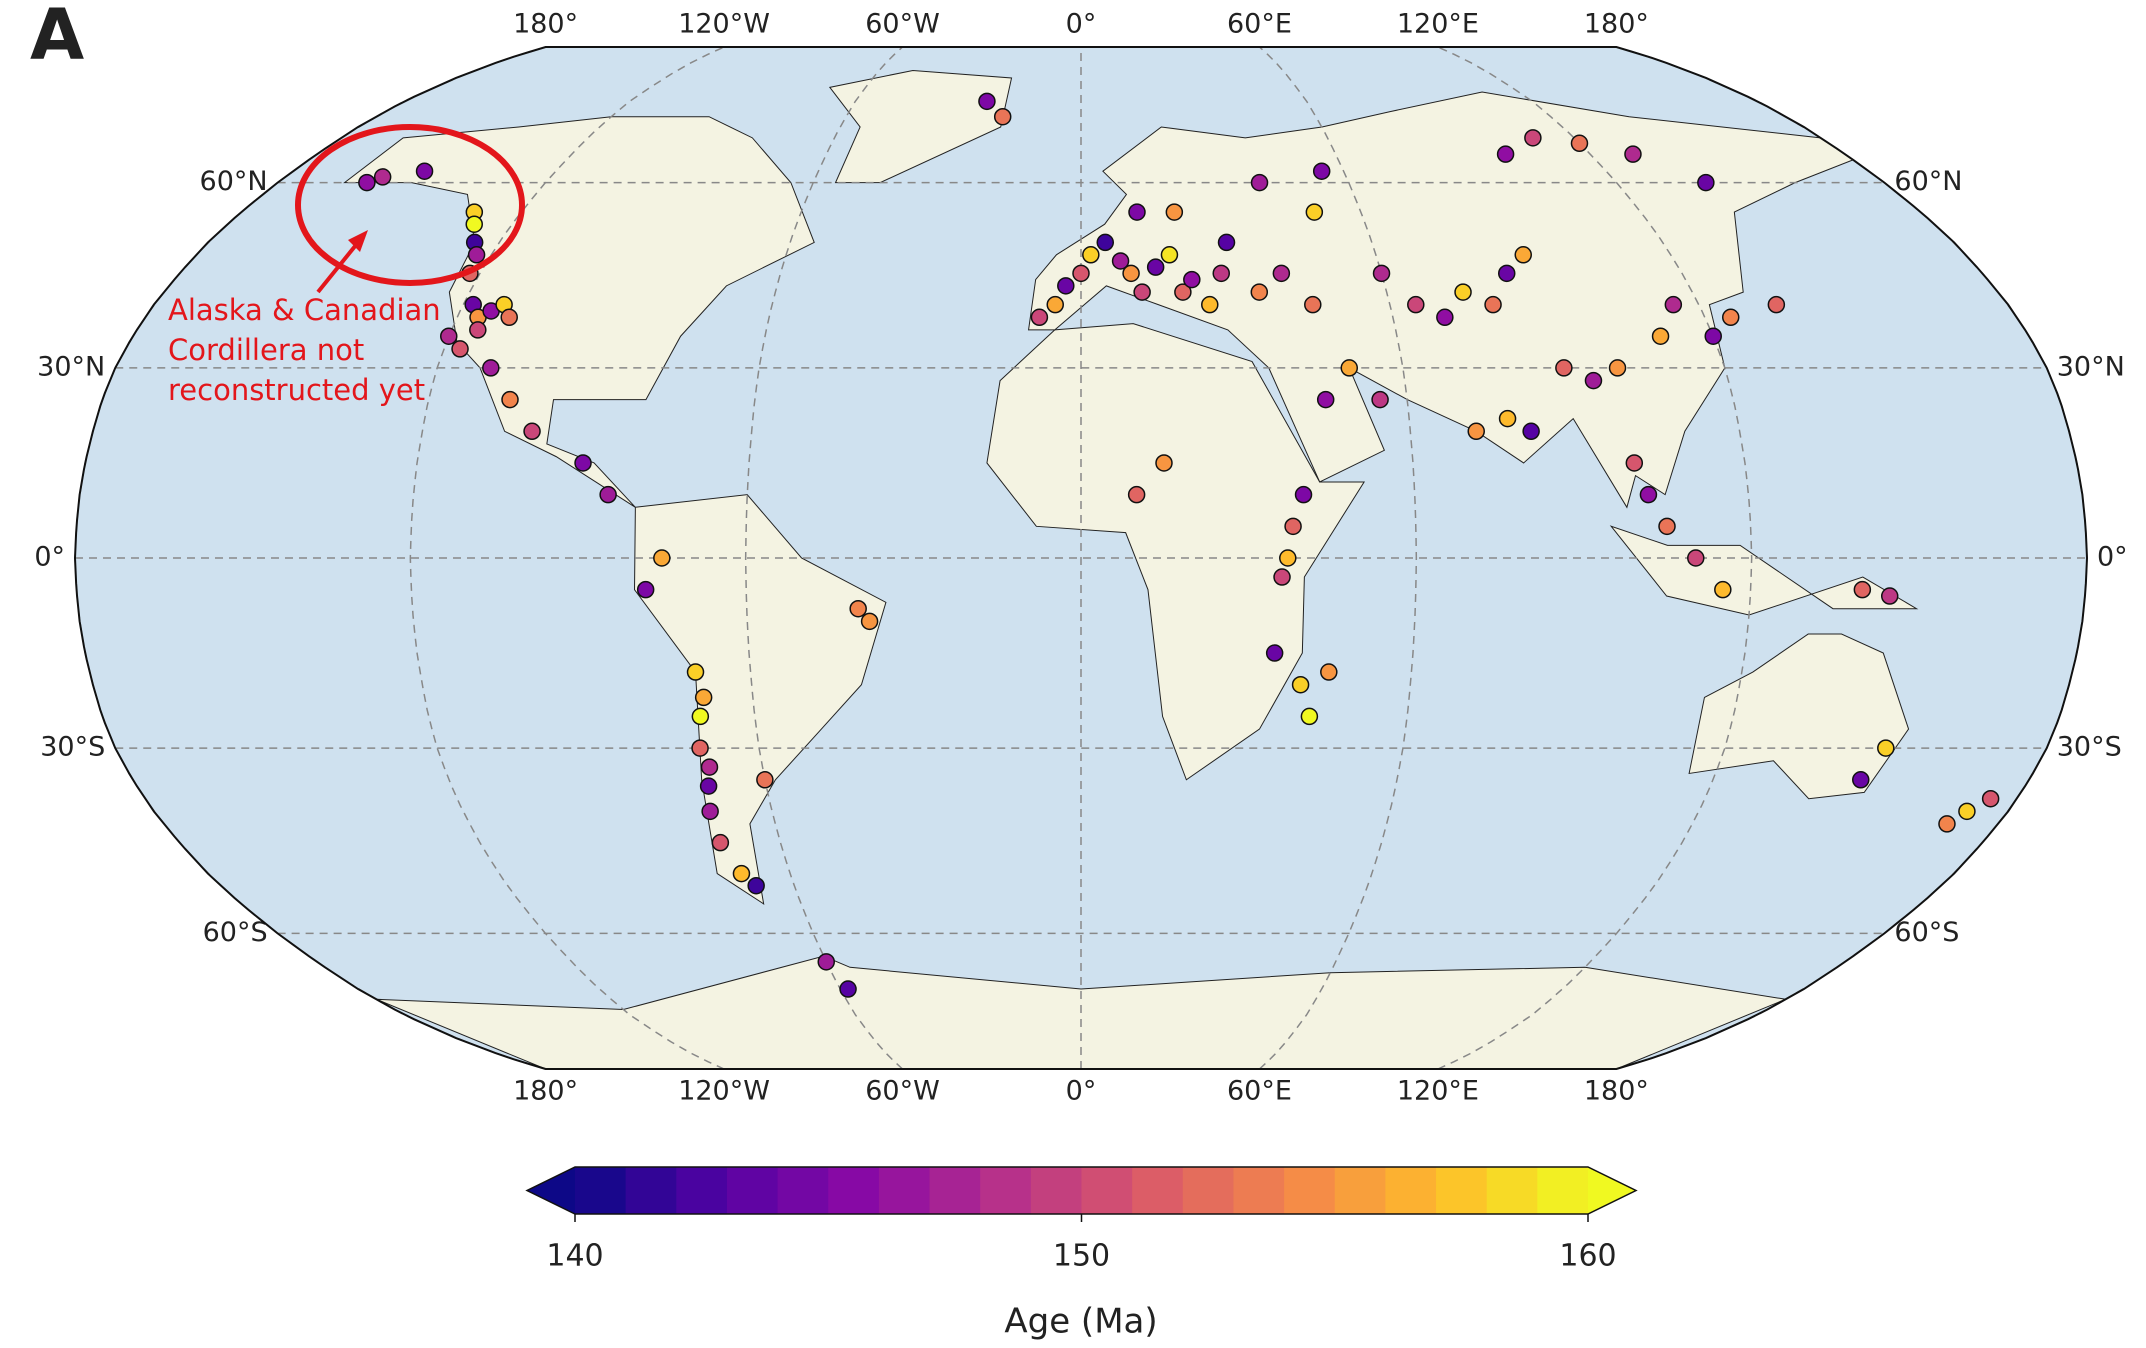  I want to click on lon-tick-label: 120°E, so click(1438, 1091).